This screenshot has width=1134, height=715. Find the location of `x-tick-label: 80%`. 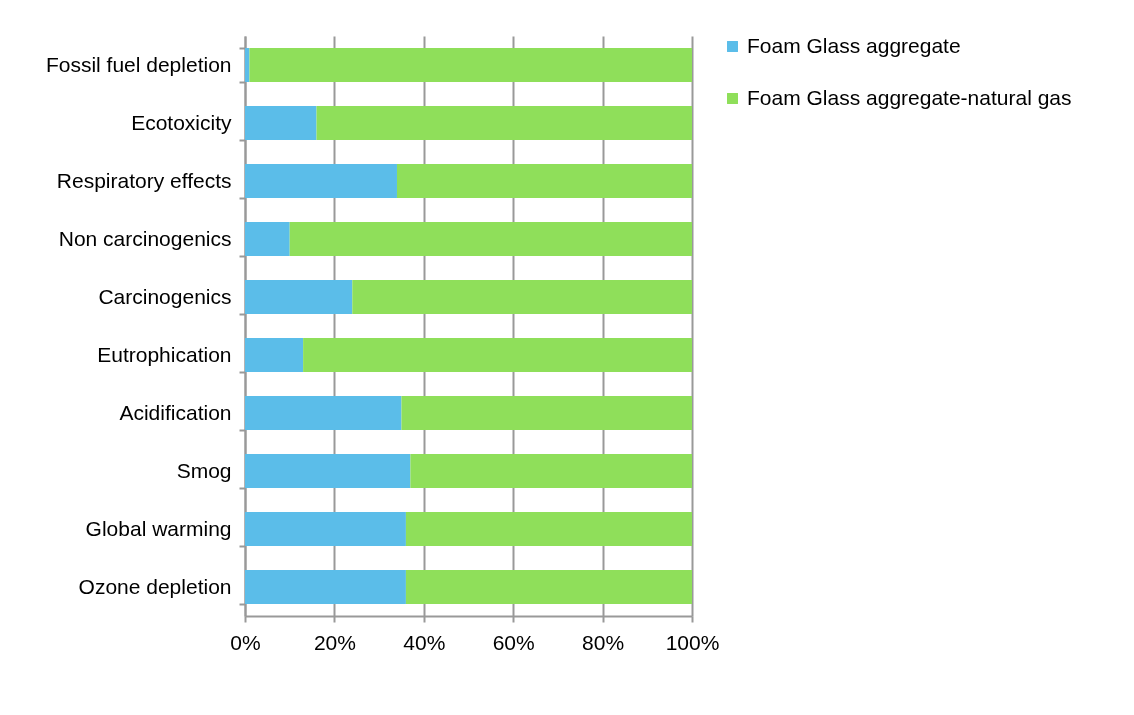

x-tick-label: 80% is located at coordinates (603, 642).